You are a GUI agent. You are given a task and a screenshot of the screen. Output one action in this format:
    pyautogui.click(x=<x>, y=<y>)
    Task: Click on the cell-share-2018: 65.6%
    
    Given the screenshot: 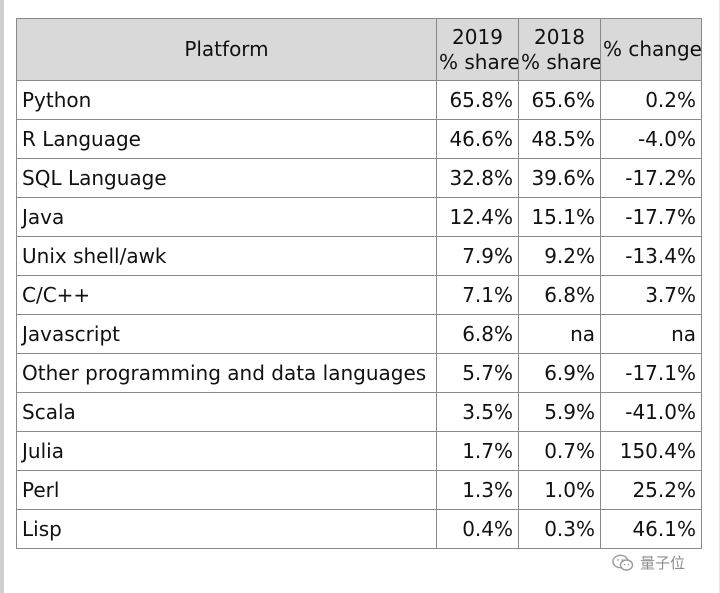 What is the action you would take?
    pyautogui.click(x=559, y=100)
    